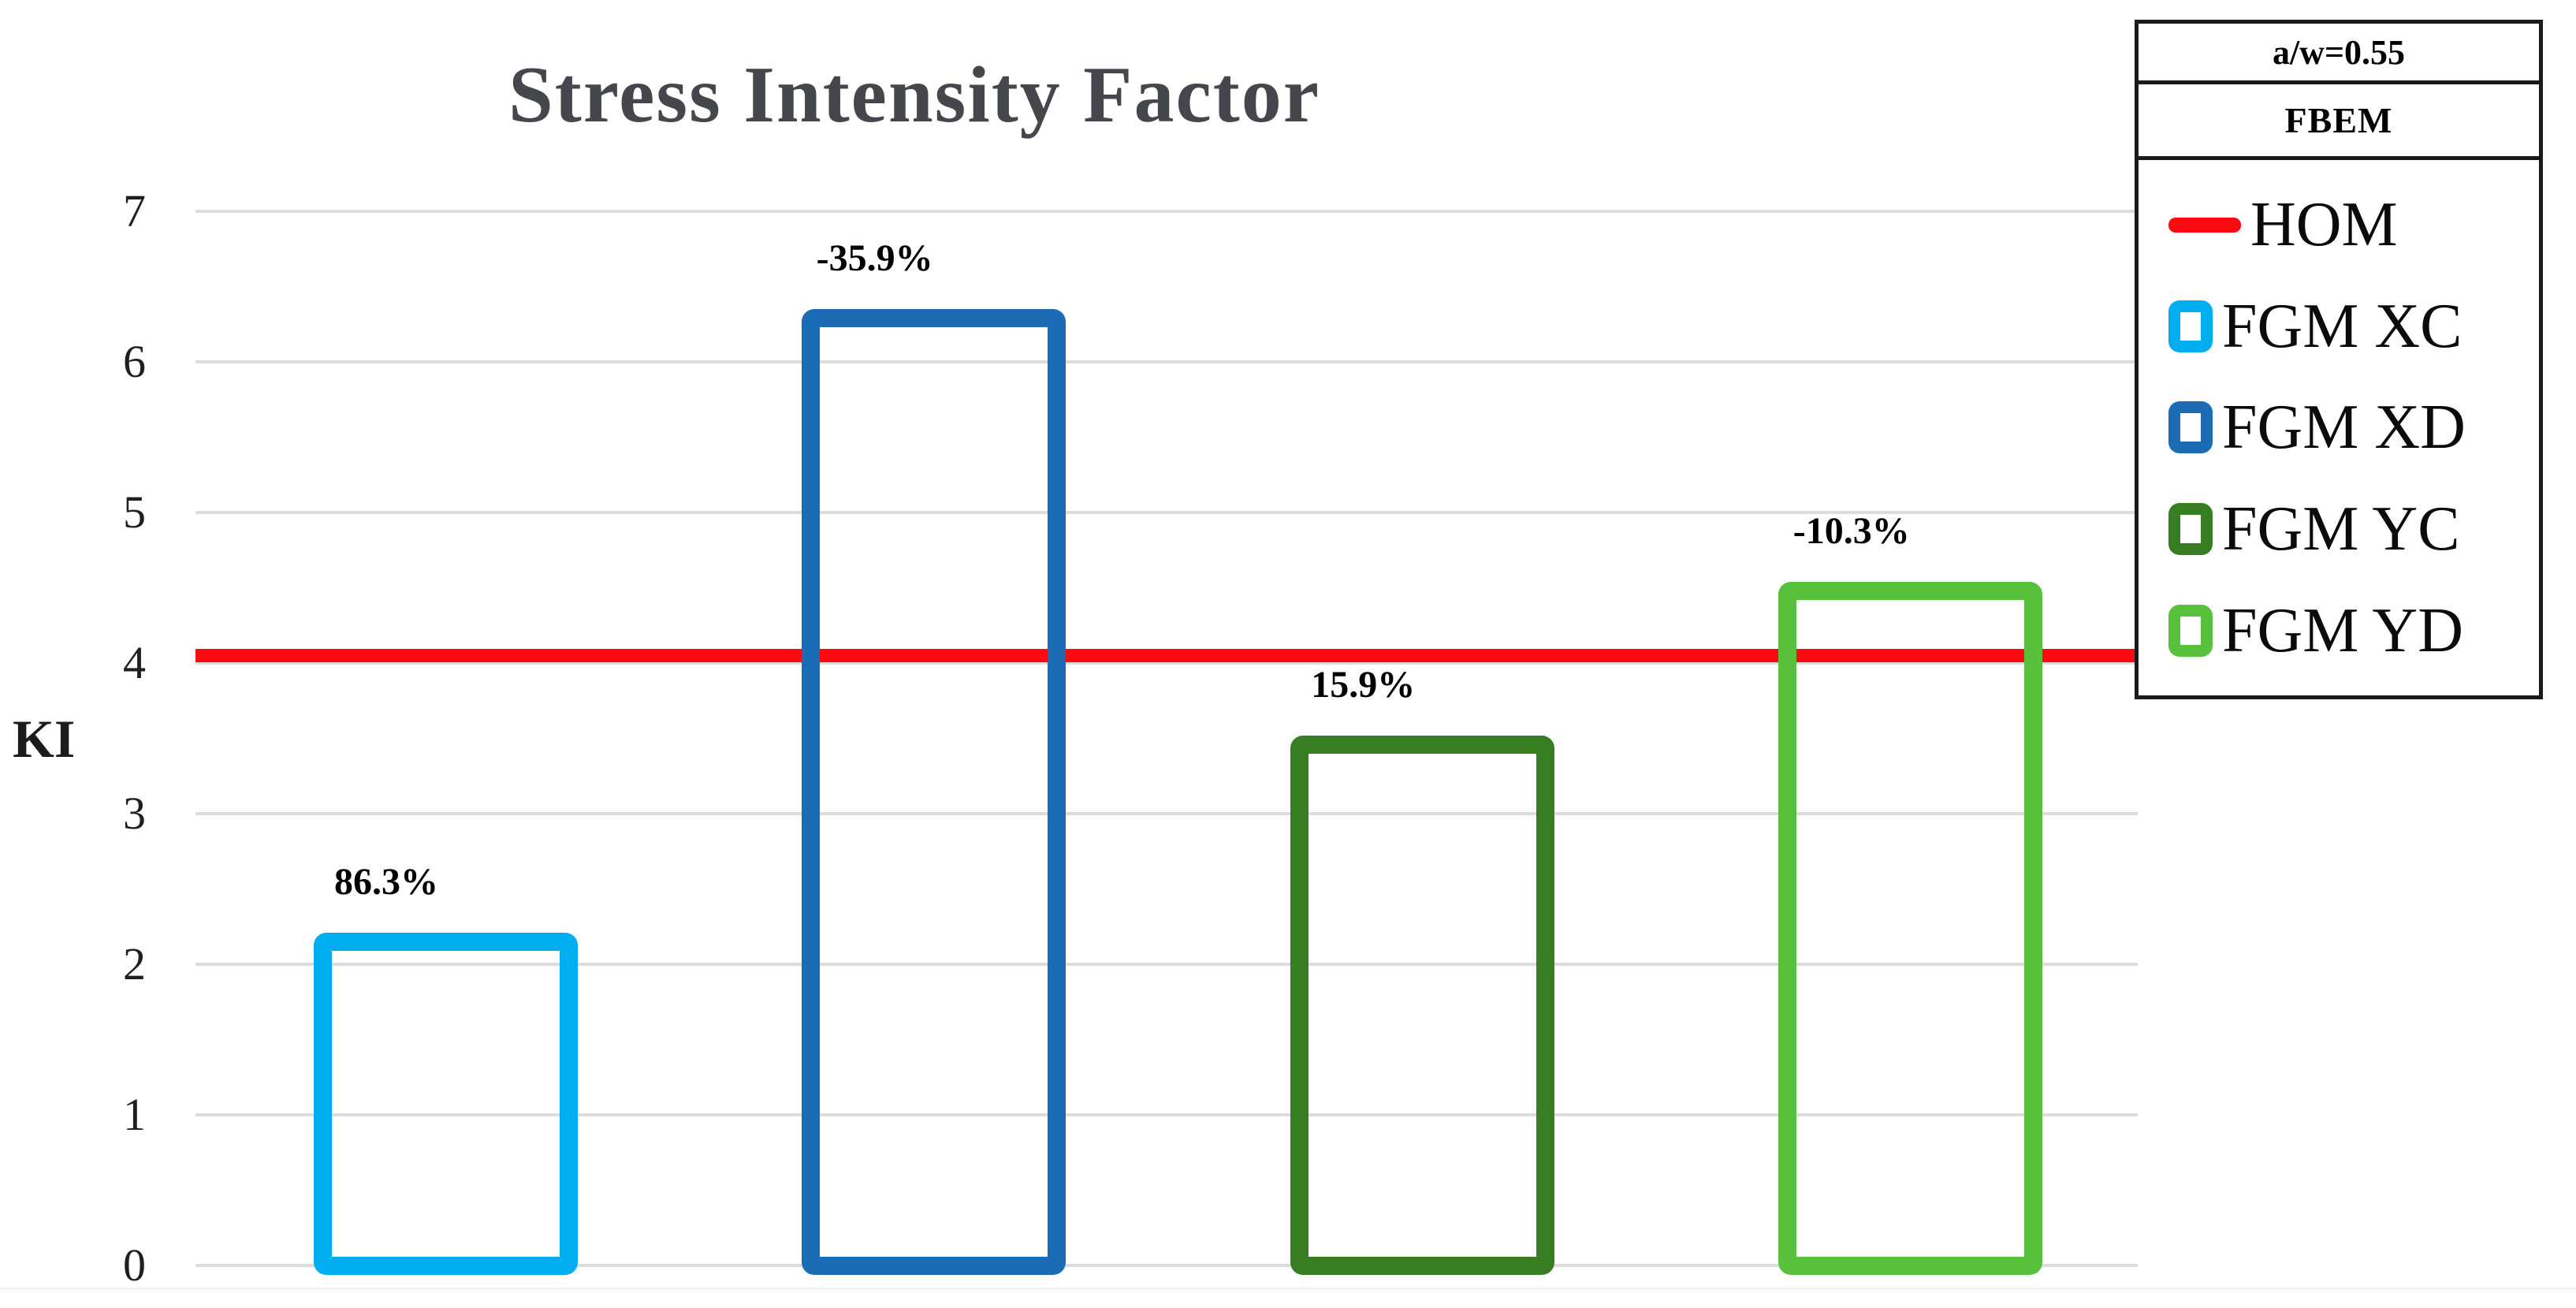 The height and width of the screenshot is (1308, 2576). What do you see at coordinates (2190, 427) in the screenshot?
I see `fgm-xd-square-marker-icon` at bounding box center [2190, 427].